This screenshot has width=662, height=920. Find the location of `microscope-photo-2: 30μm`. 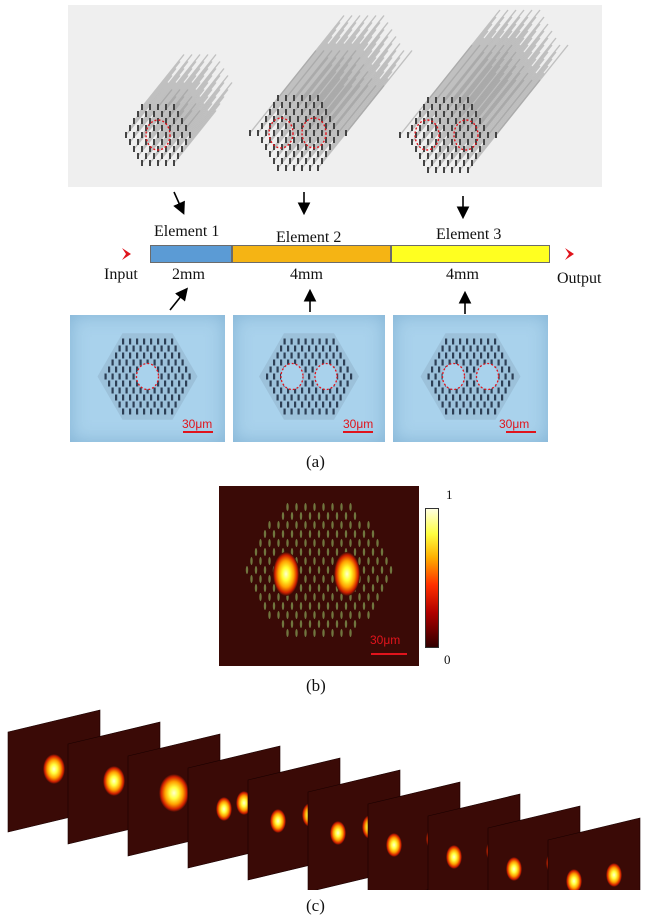

microscope-photo-2: 30μm is located at coordinates (309, 378).